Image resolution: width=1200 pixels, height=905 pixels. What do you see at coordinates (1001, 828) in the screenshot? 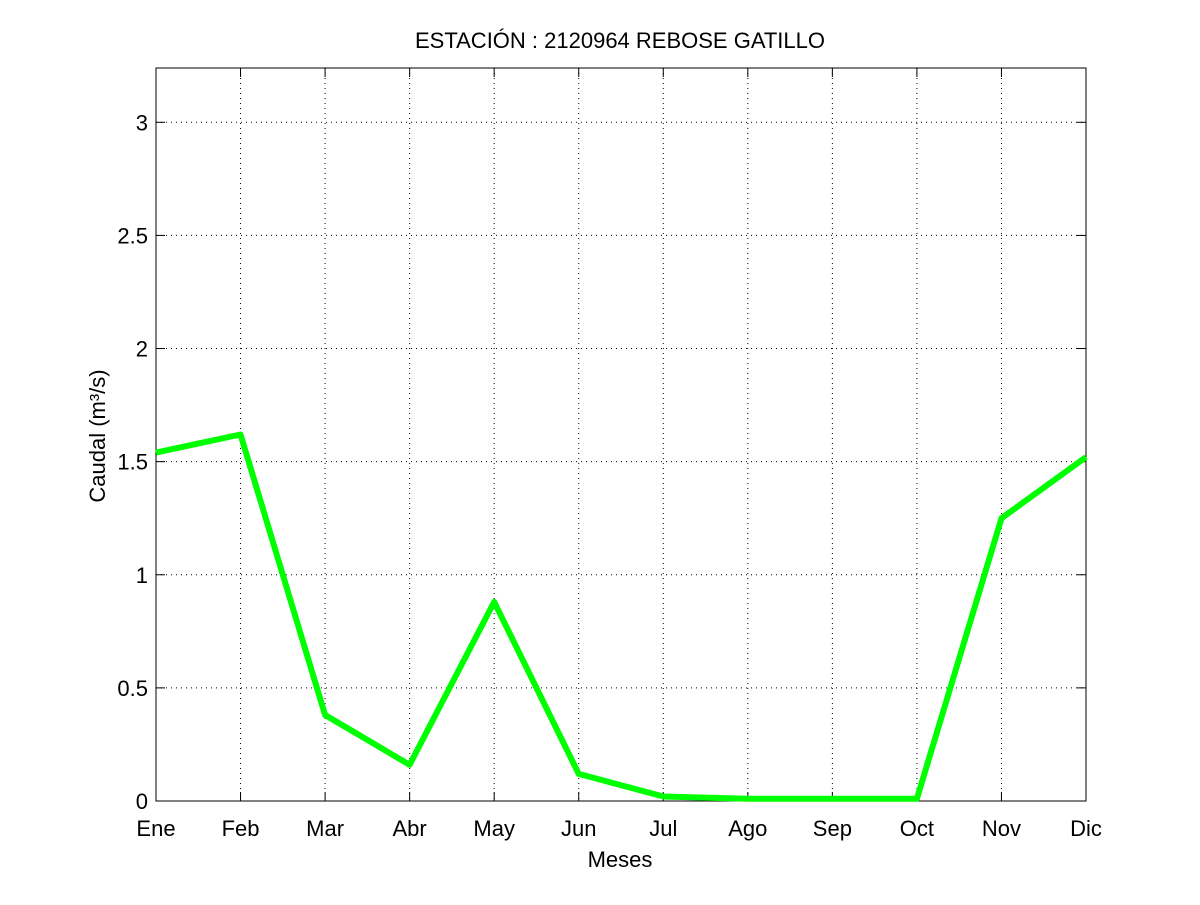
I see `x-tick-label: Nov` at bounding box center [1001, 828].